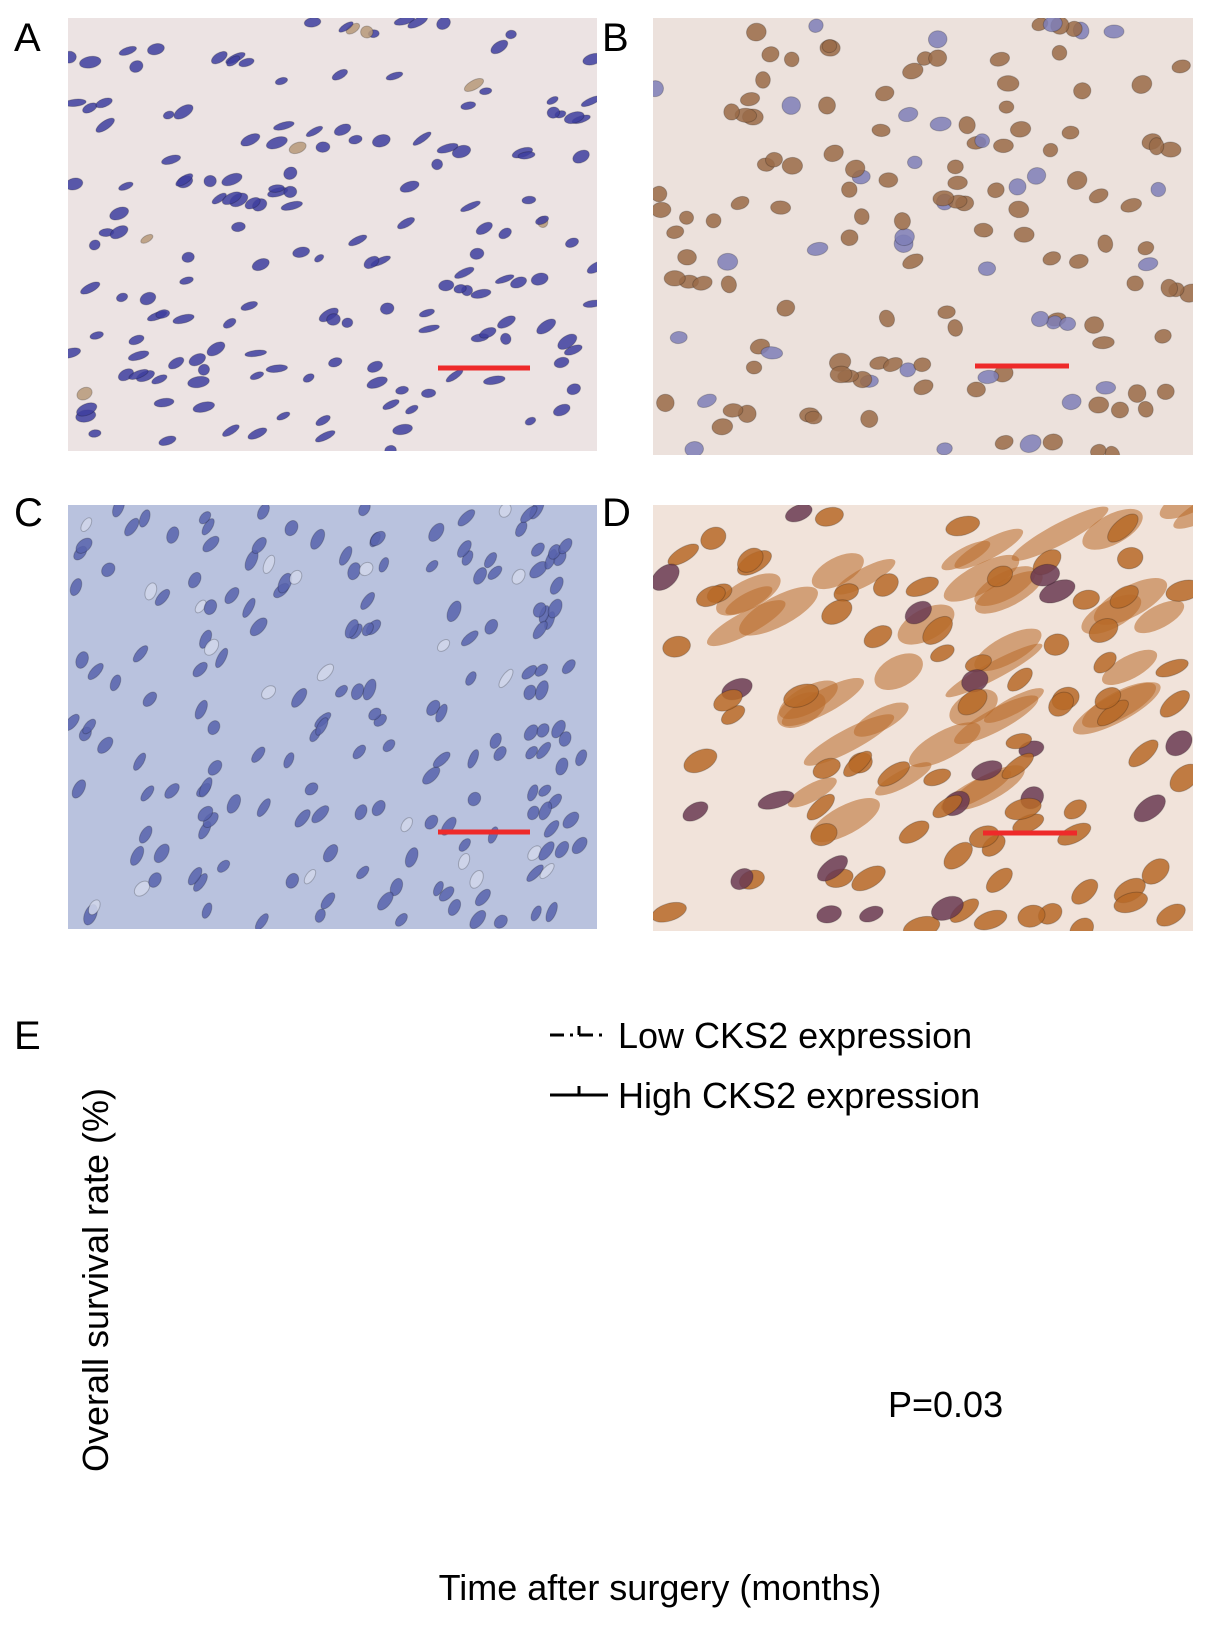  I want to click on micrograph-a, so click(332, 234).